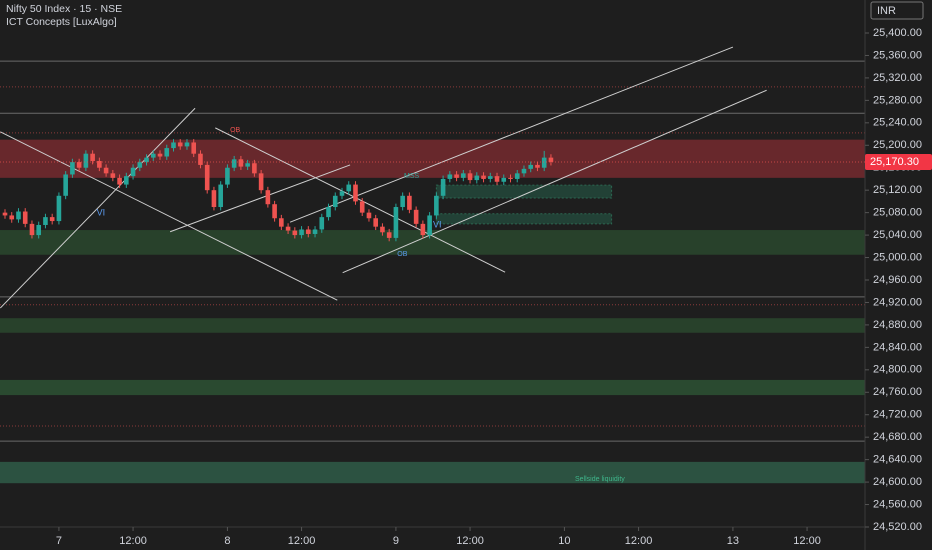 The width and height of the screenshot is (932, 550). What do you see at coordinates (897, 235) in the screenshot?
I see `y-tick-label: 25,040.00` at bounding box center [897, 235].